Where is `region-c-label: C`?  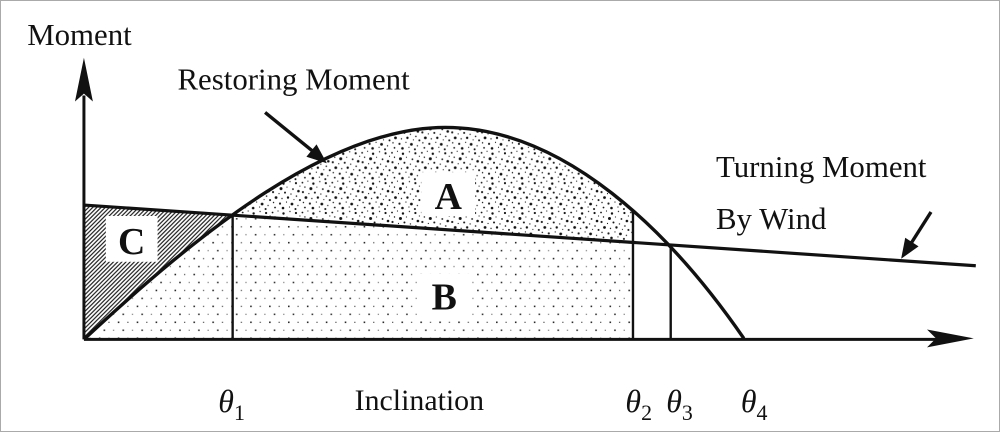
region-c-label: C is located at coordinates (131, 242).